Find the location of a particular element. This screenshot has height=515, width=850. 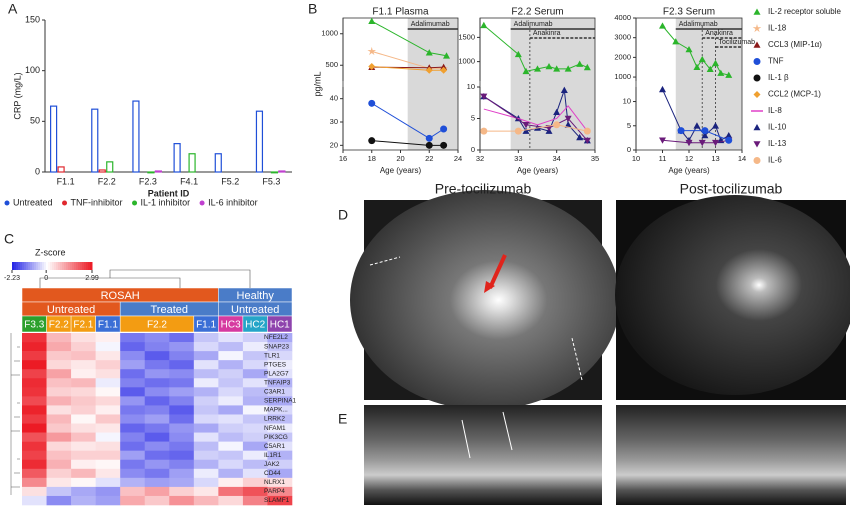

gene-label: IL1R1 is located at coordinates (273, 455).